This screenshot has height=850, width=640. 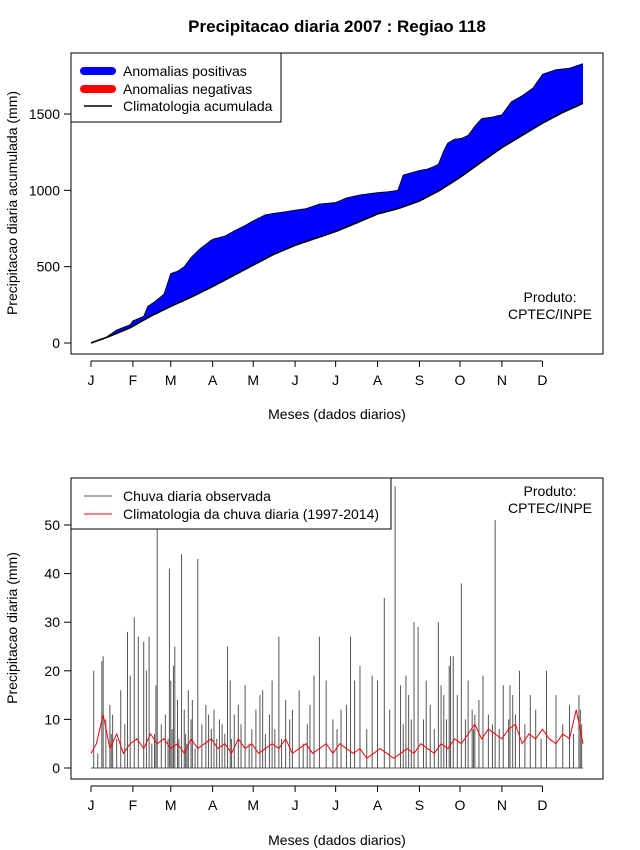 What do you see at coordinates (52, 525) in the screenshot?
I see `chart2-y-tick-label: 50` at bounding box center [52, 525].